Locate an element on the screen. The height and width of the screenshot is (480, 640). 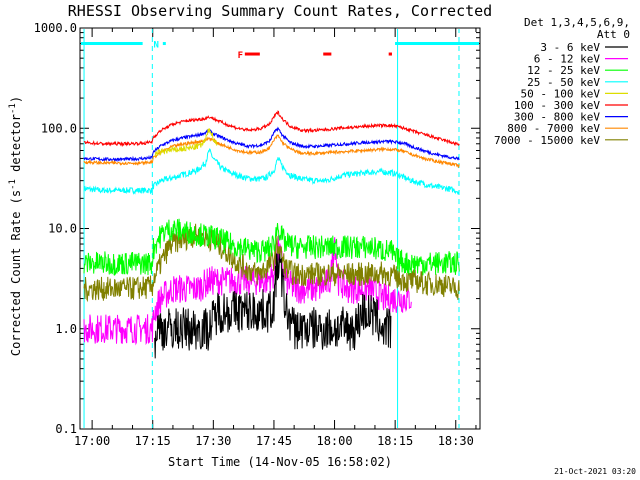
y-axis-label-main: Corrected Count Rate (s is located at coordinates (16, 273).